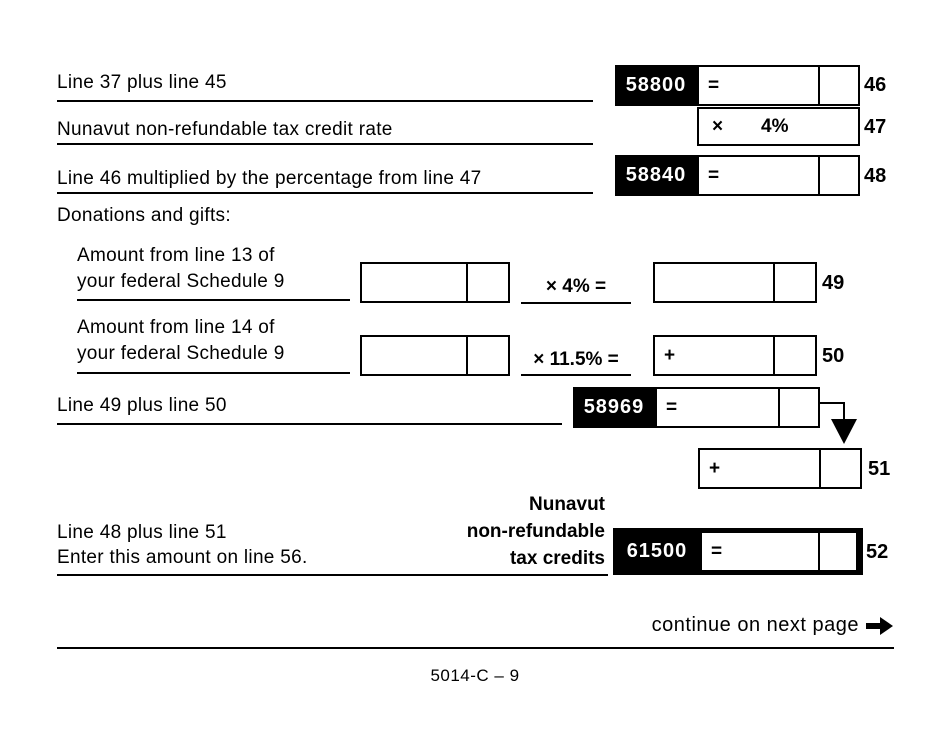  I want to click on line46-number: 46, so click(875, 85).